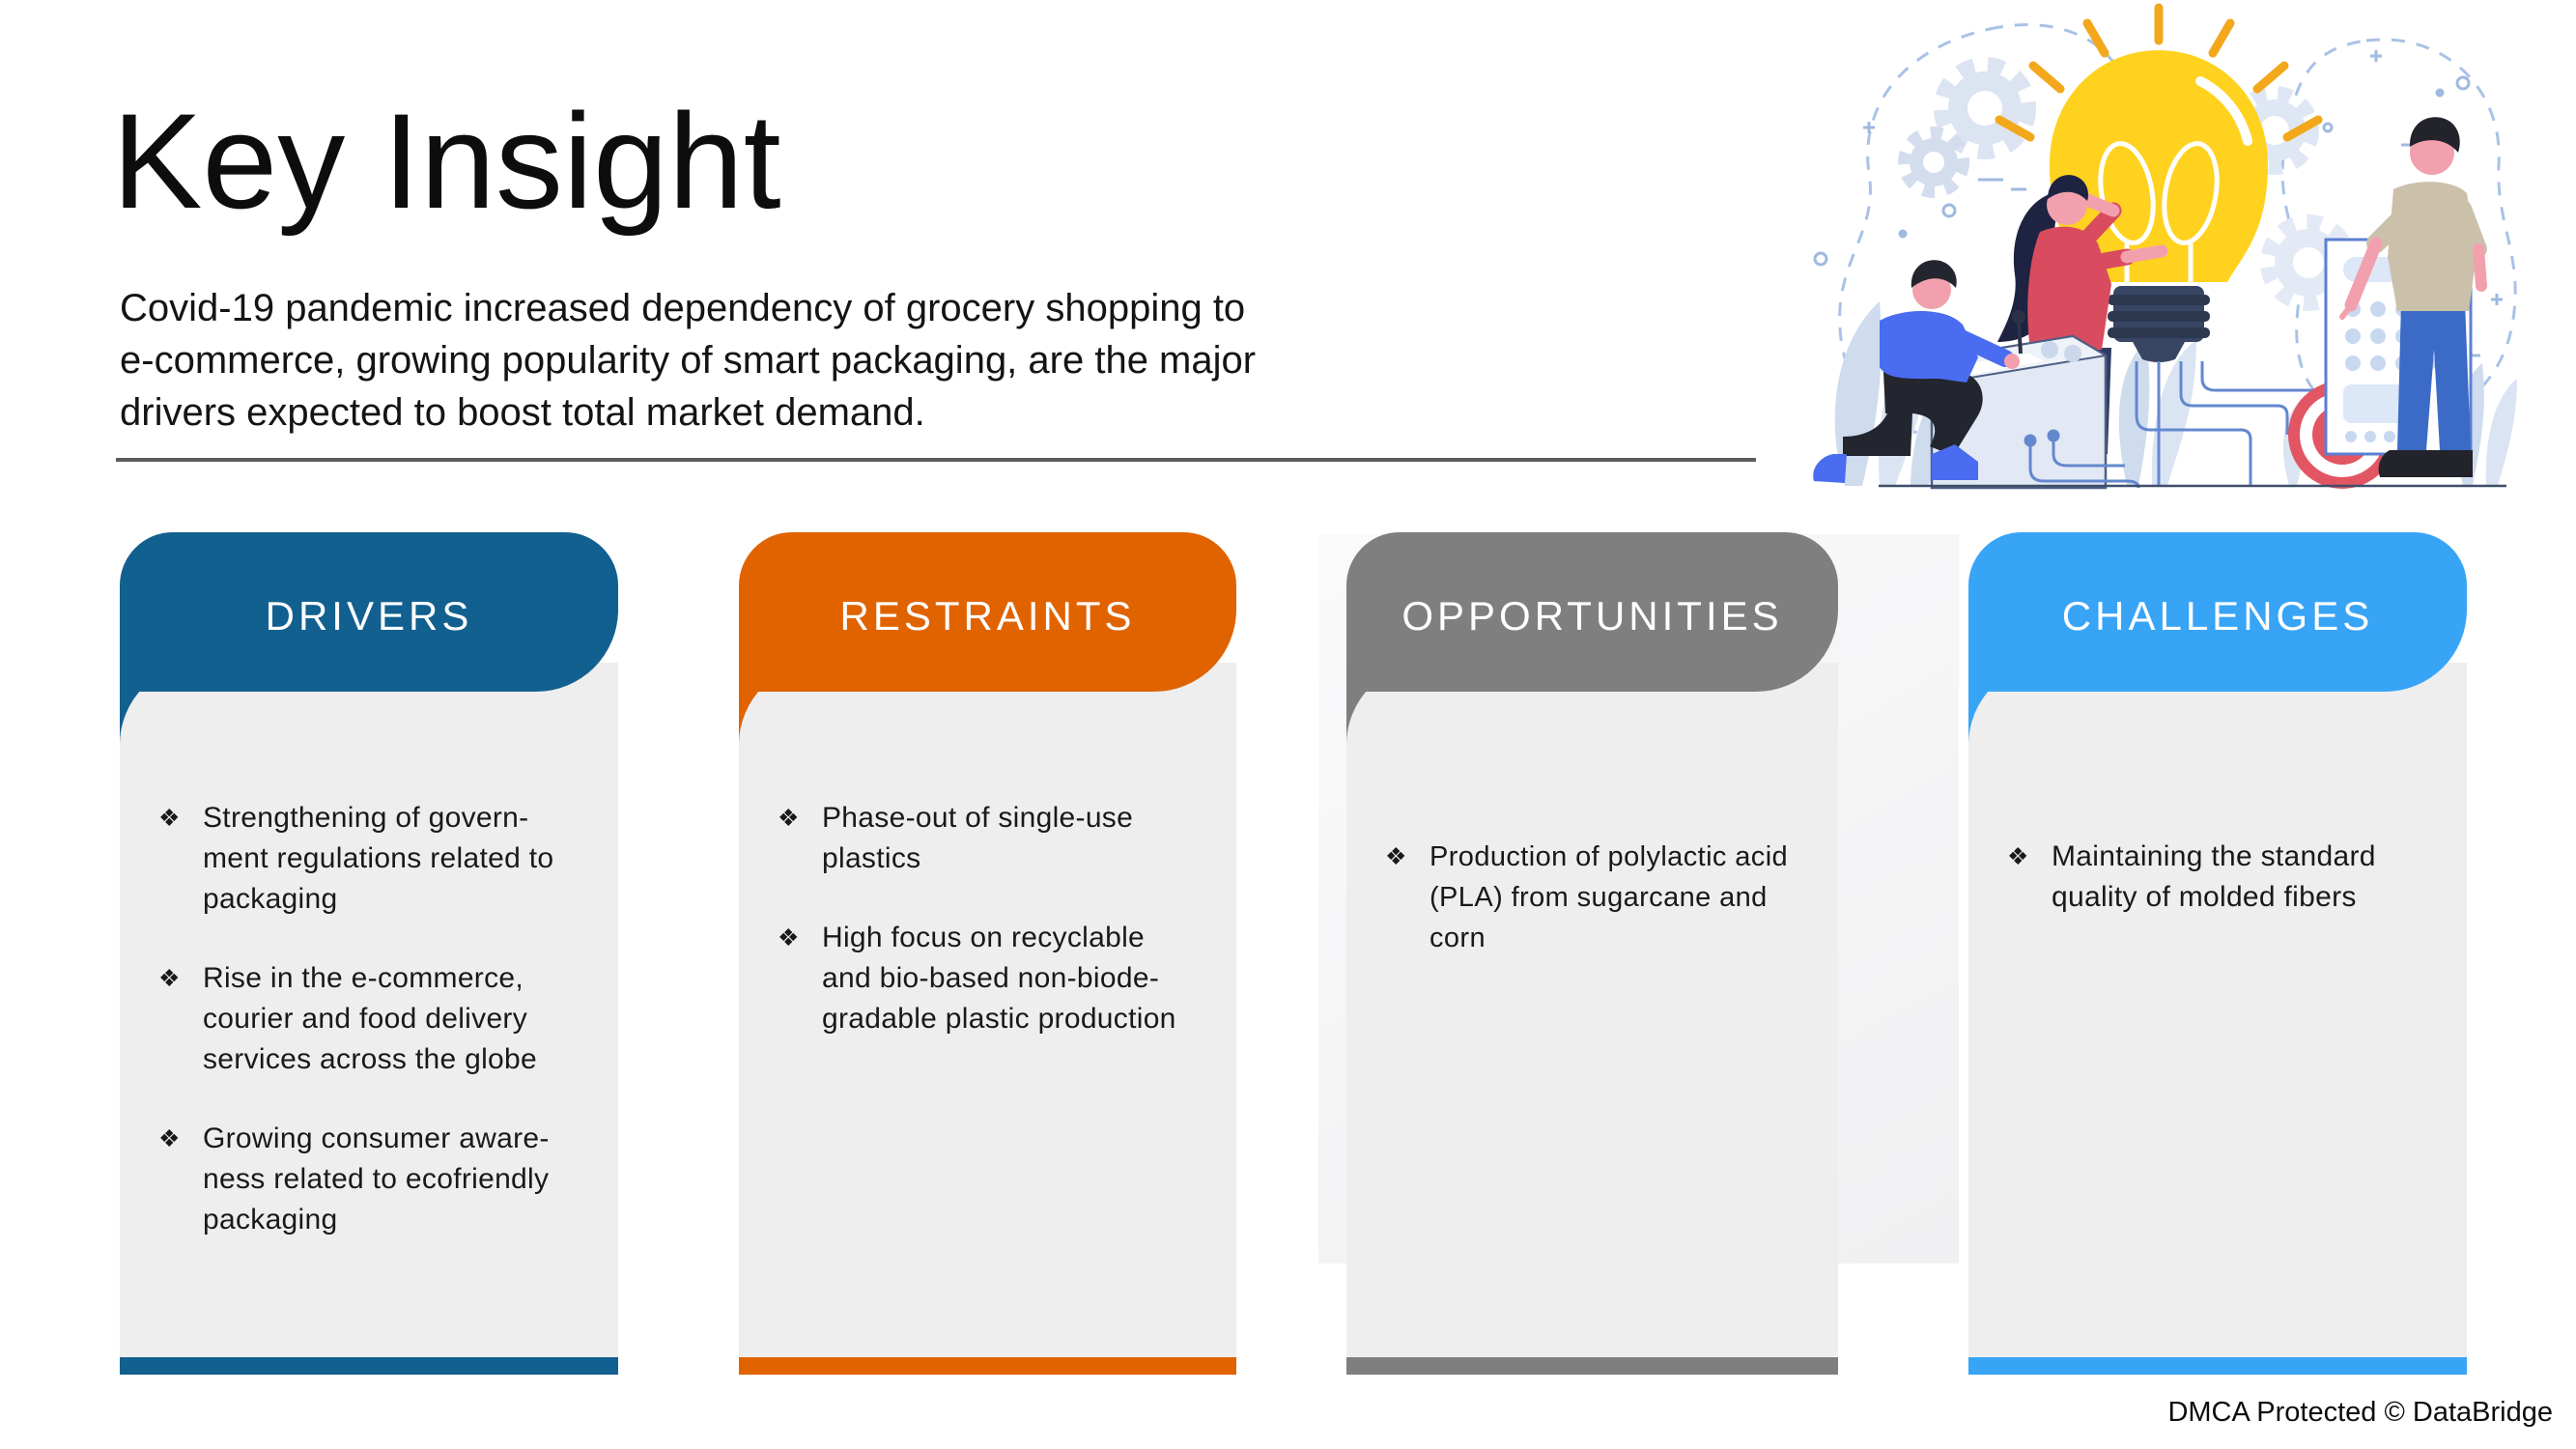  What do you see at coordinates (2360, 1412) in the screenshot?
I see `dmca-protection-note: DMCA Protected © DataBridge` at bounding box center [2360, 1412].